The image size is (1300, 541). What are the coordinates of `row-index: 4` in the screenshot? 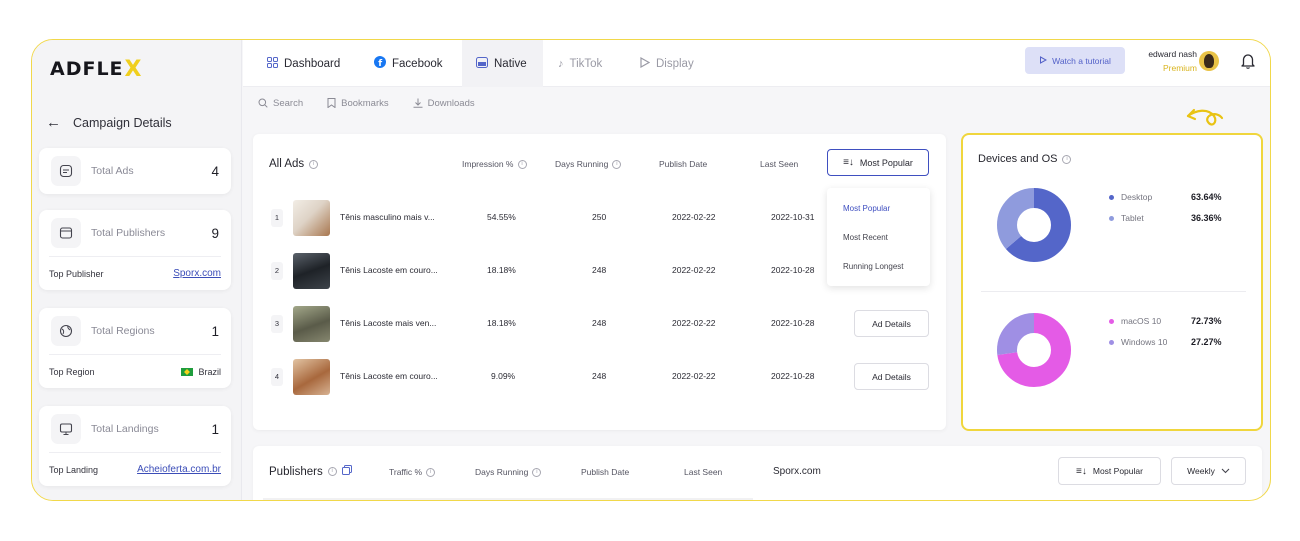 It's located at (277, 377).